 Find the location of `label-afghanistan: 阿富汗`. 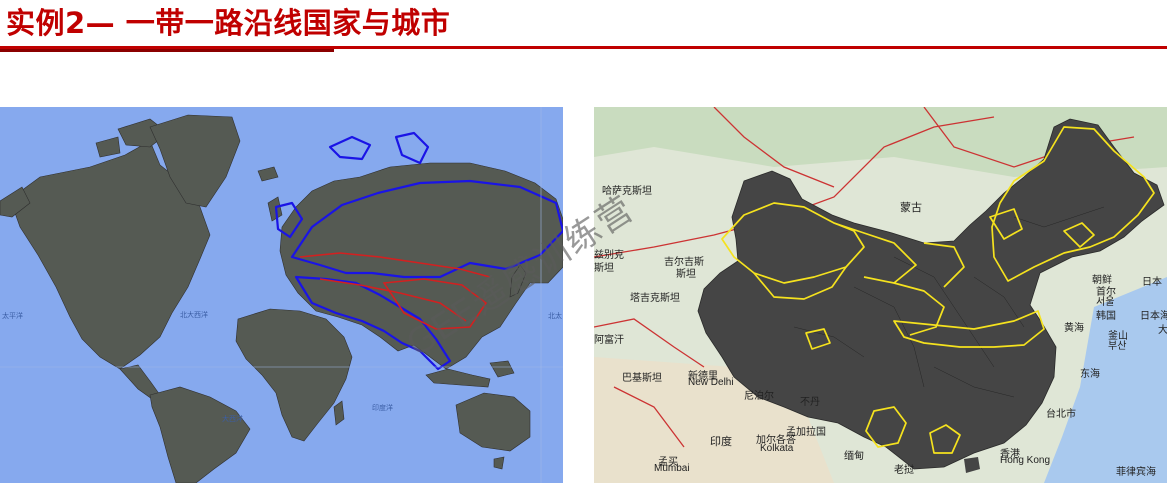

label-afghanistan: 阿富汗 is located at coordinates (609, 340).